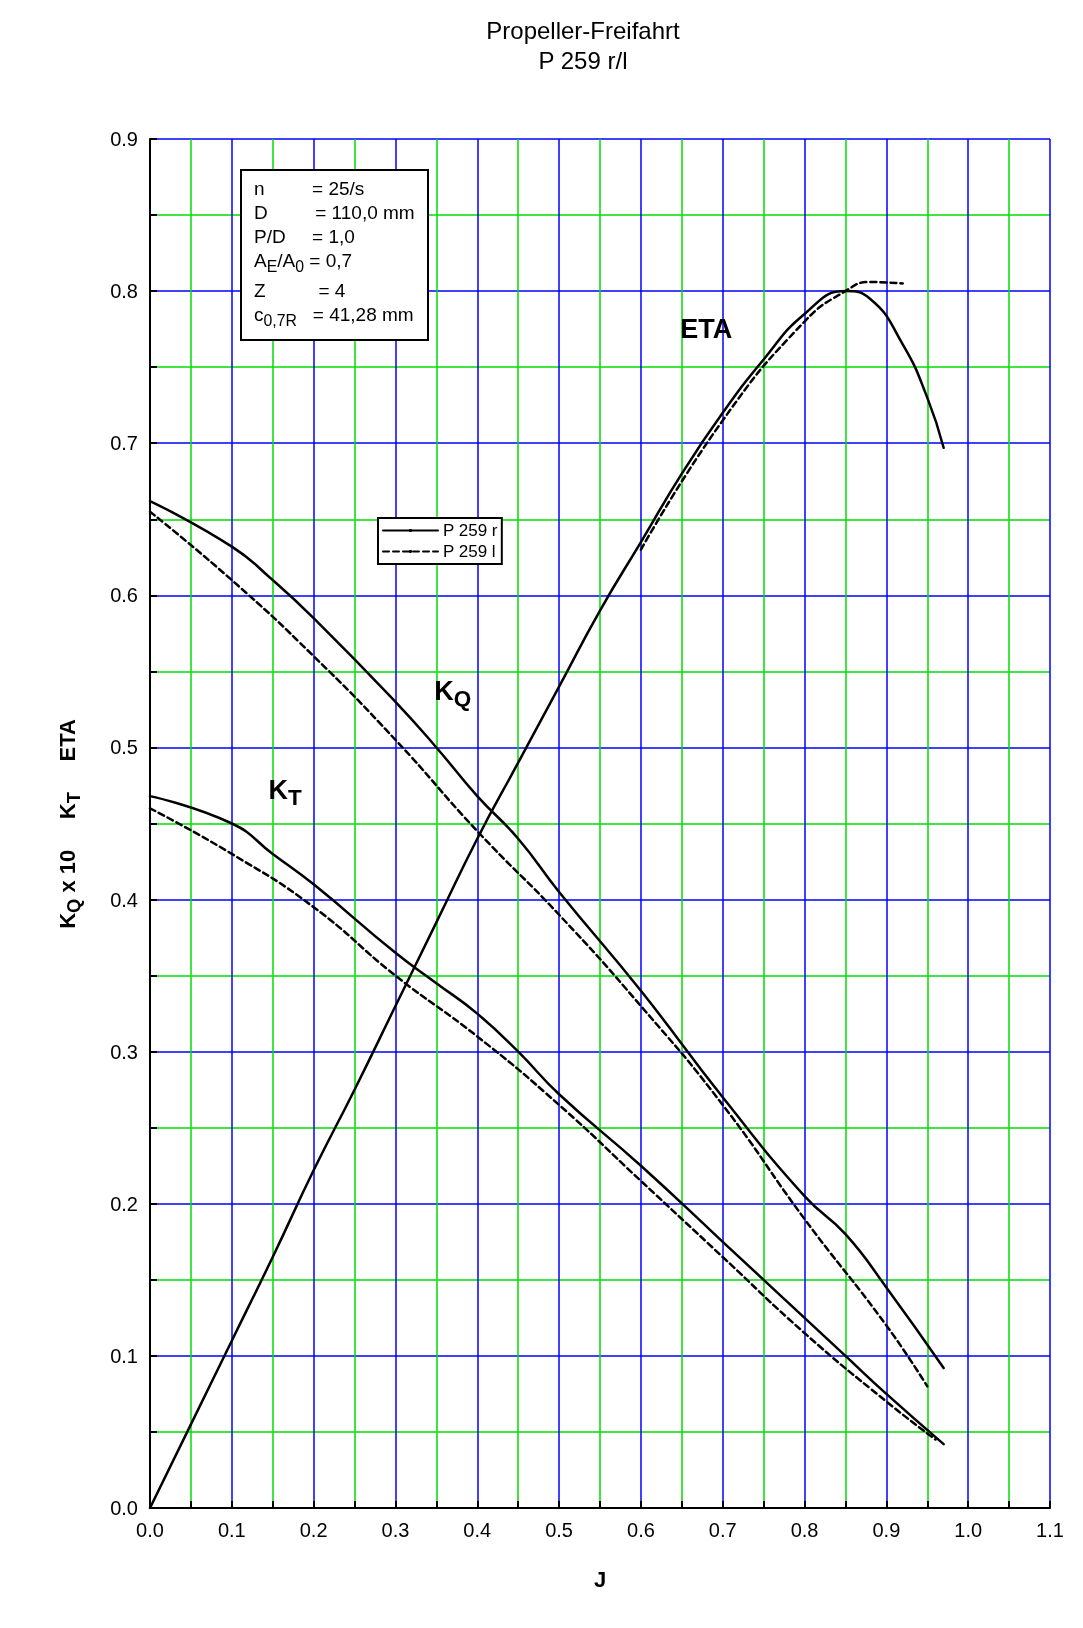 Image resolution: width=1083 pixels, height=1628 pixels. I want to click on chart-subtitle: P 259 r/l, so click(583, 60).